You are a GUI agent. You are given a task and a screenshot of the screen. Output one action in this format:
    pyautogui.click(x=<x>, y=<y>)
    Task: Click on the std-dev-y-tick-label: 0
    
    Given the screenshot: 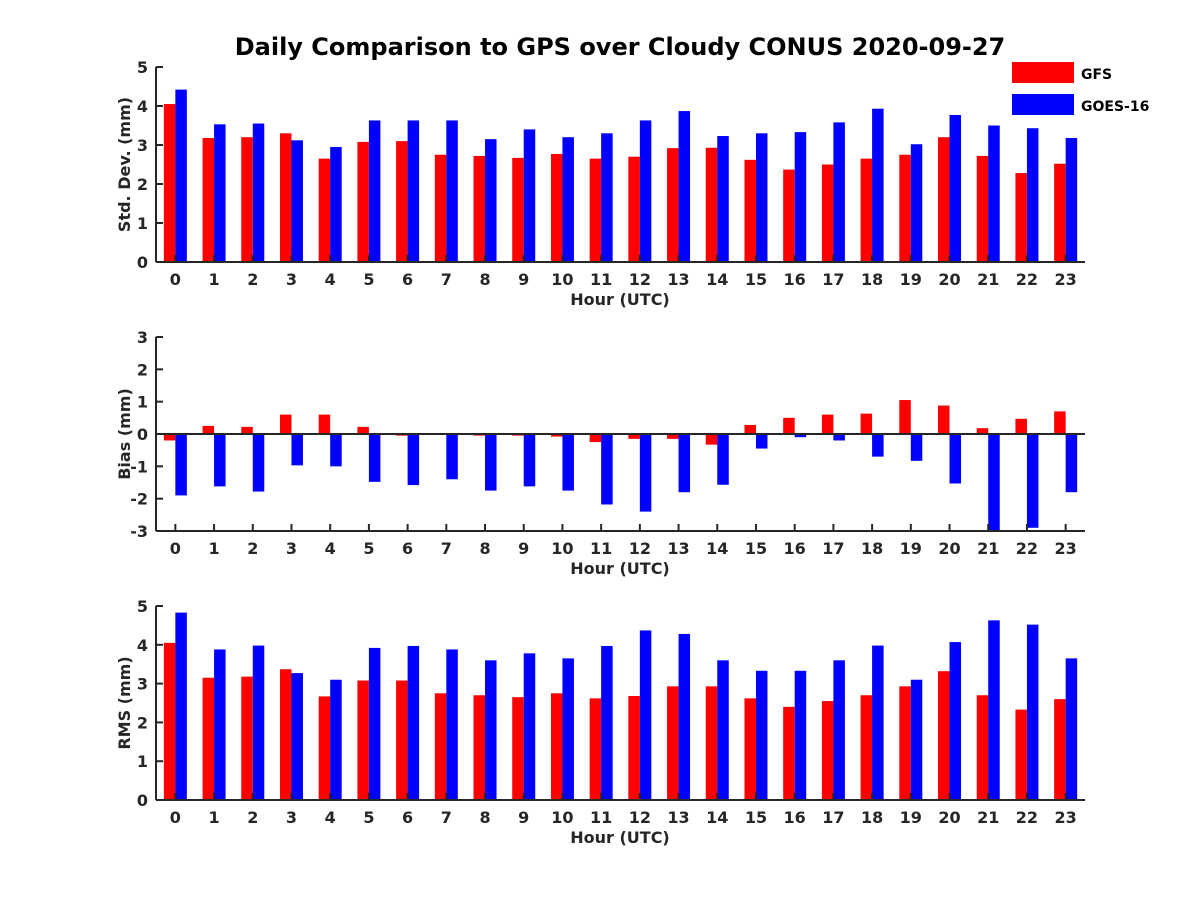 What is the action you would take?
    pyautogui.click(x=142, y=262)
    